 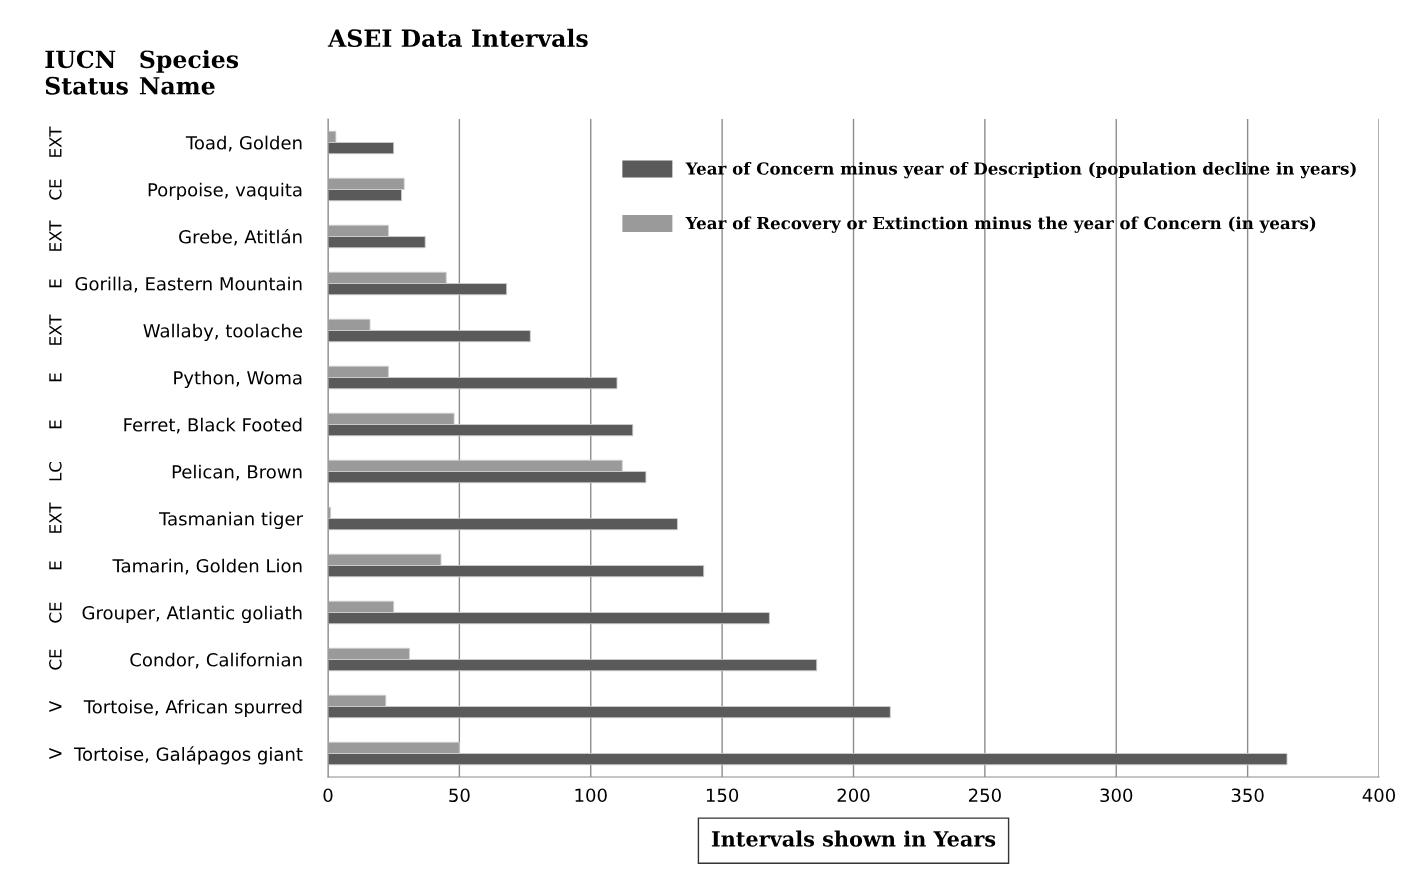 I want to click on y-tick-label: Porpoise, vaquita, so click(x=225, y=191).